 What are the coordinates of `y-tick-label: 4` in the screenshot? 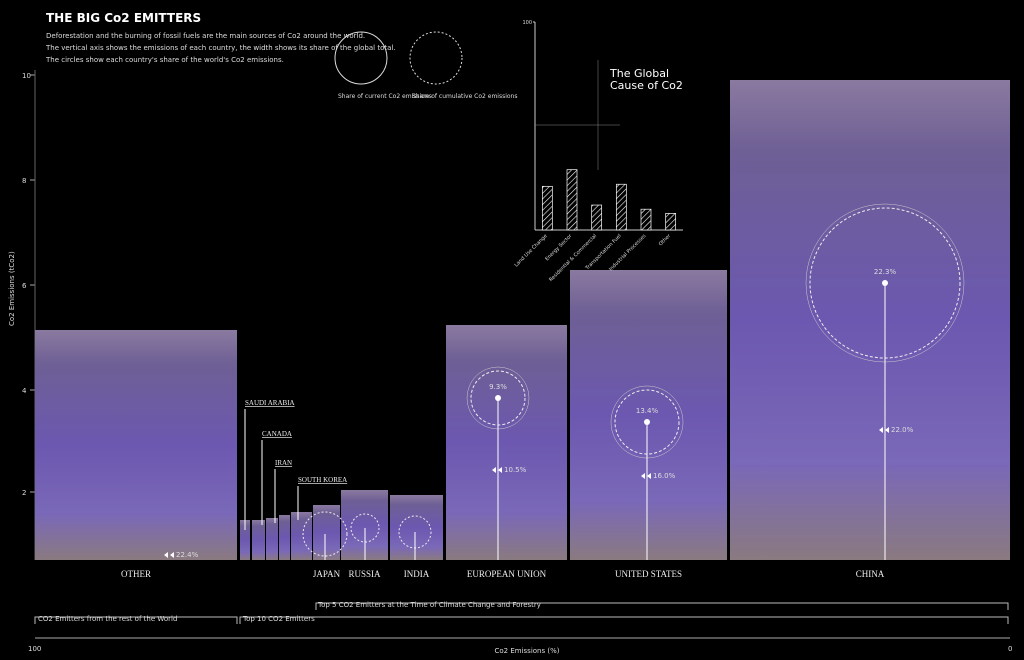 It's located at (24, 391).